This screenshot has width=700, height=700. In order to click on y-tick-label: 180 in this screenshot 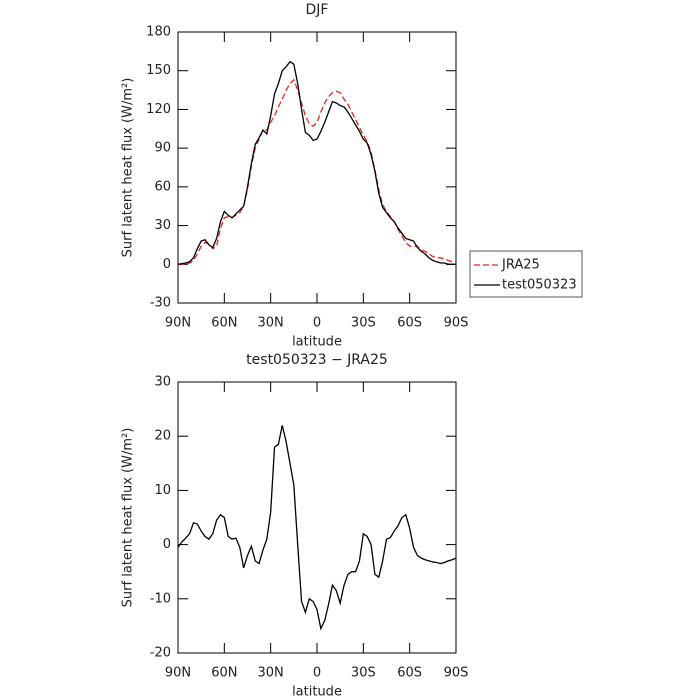, I will do `click(158, 32)`.